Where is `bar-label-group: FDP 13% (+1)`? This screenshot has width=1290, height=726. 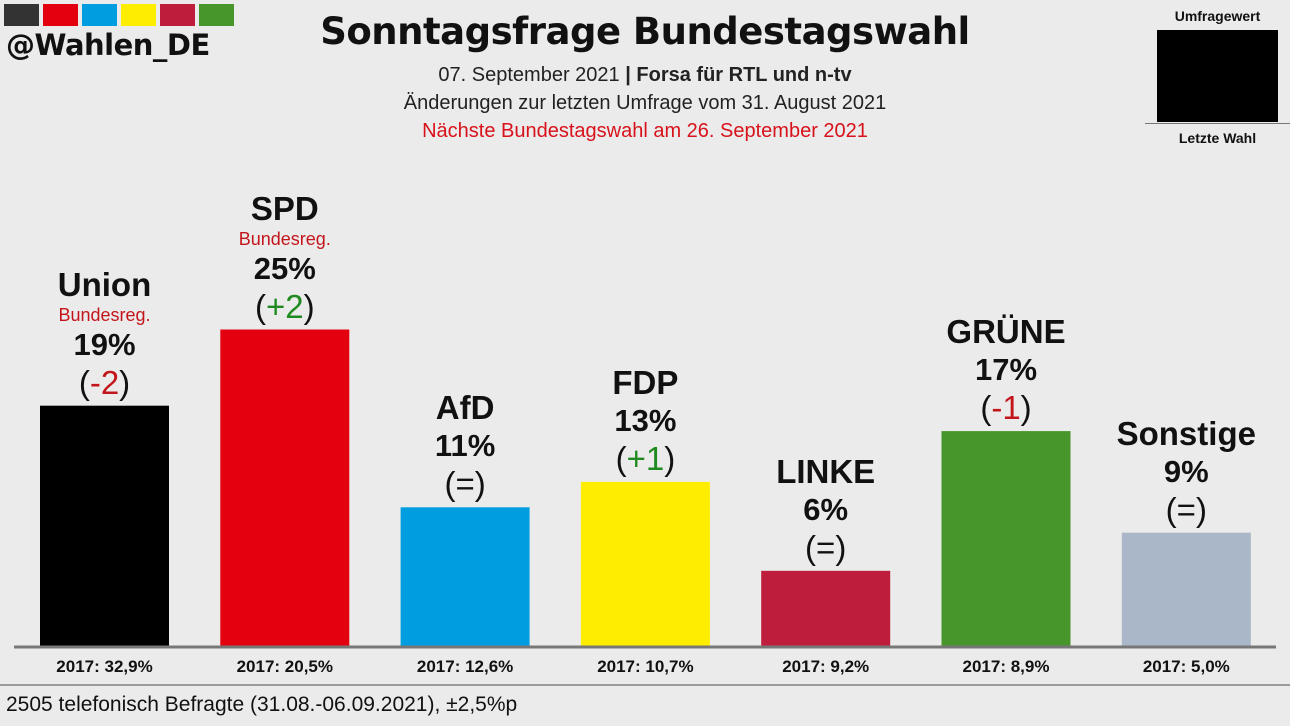
bar-label-group: FDP 13% (+1) is located at coordinates (645, 421).